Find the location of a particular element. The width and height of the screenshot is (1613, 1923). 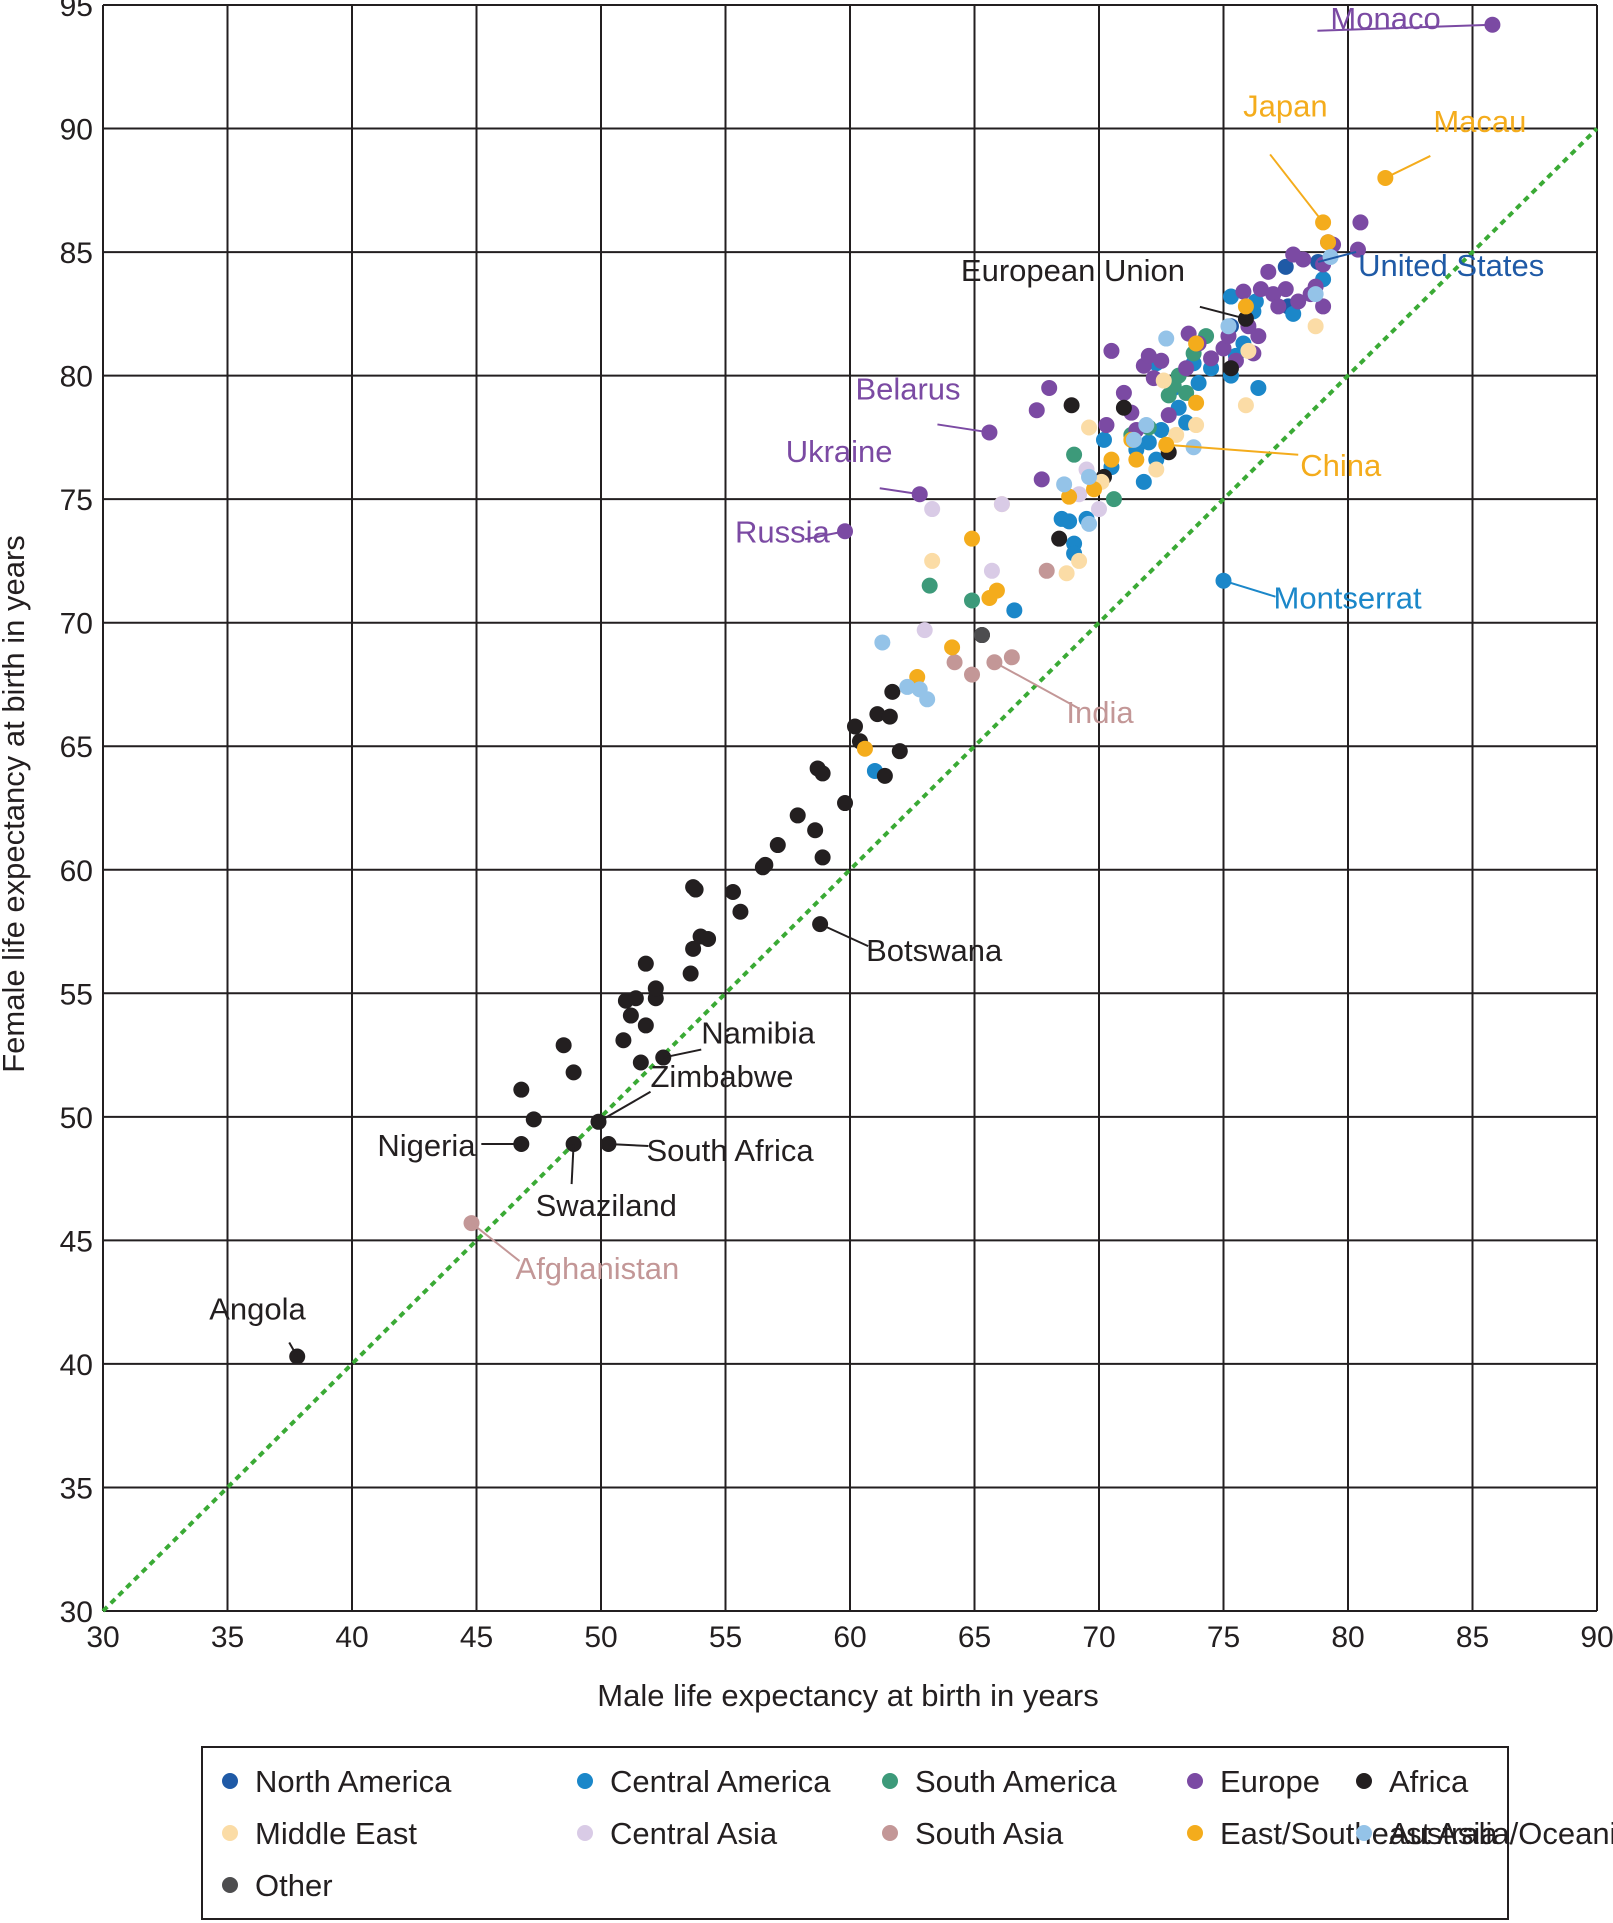

x-tick-label: 85 is located at coordinates (1472, 1637).